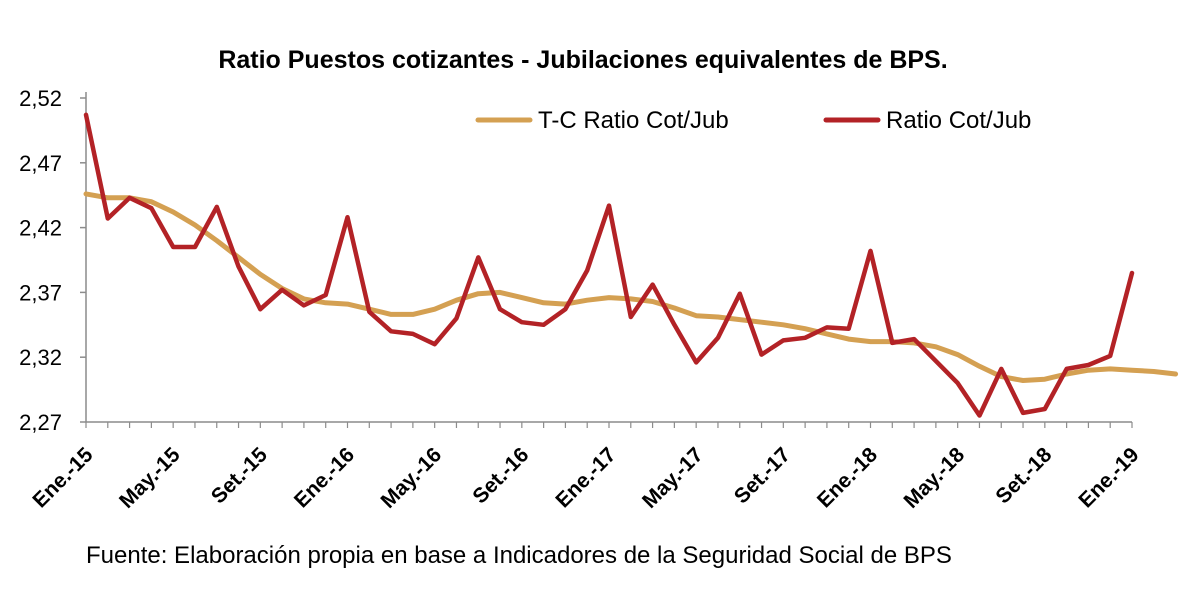 This screenshot has width=1179, height=604. What do you see at coordinates (673, 478) in the screenshot?
I see `x-tick-label: May.-17` at bounding box center [673, 478].